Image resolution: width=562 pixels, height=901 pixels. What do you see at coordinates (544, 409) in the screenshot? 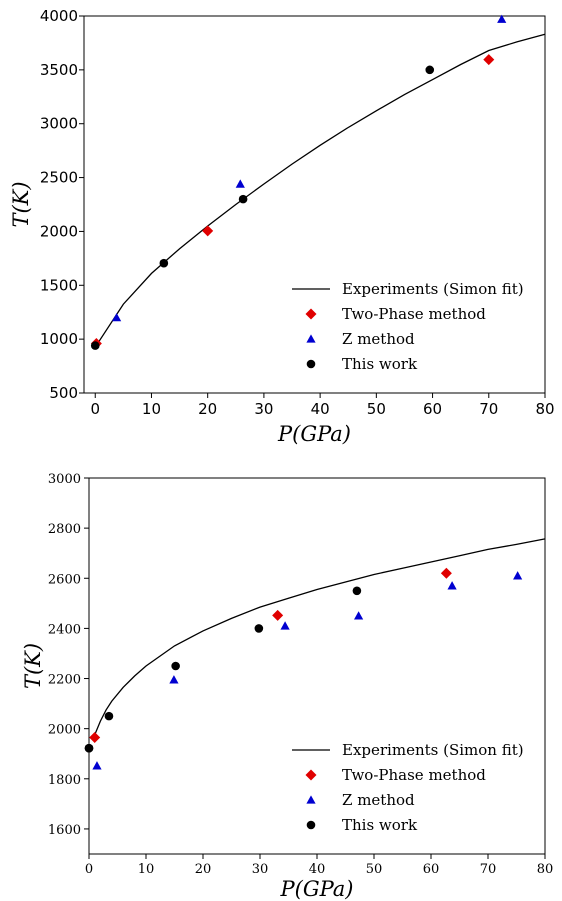
I see `top-x-tick-label: 80` at bounding box center [544, 409].